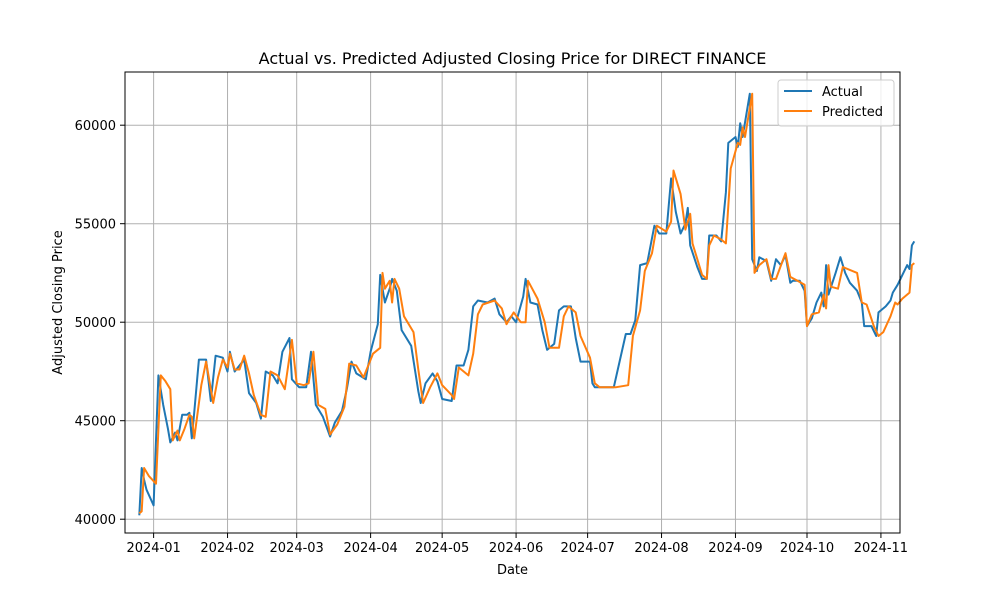 This screenshot has width=1000, height=600. Describe the element at coordinates (95, 520) in the screenshot. I see `y-tick-label: 40000` at that location.